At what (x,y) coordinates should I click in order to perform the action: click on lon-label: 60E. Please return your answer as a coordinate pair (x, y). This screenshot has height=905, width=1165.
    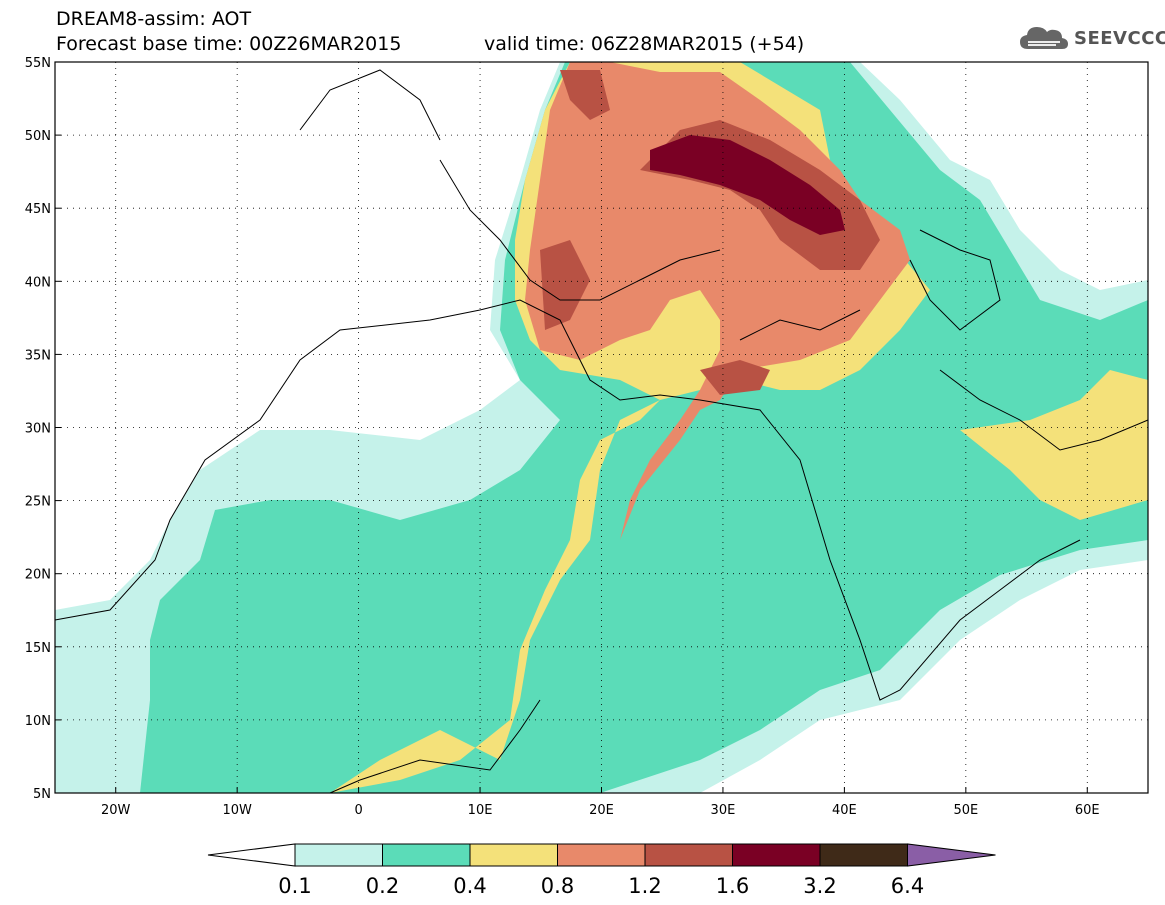
    Looking at the image, I should click on (1087, 810).